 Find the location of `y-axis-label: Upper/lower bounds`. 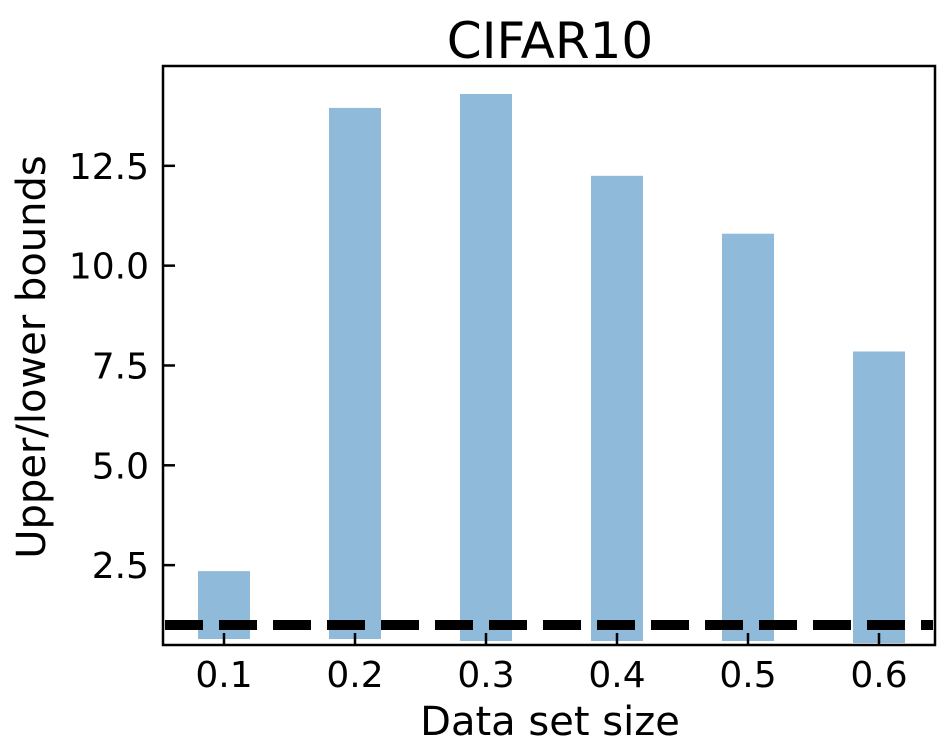

y-axis-label: Upper/lower bounds is located at coordinates (32, 356).